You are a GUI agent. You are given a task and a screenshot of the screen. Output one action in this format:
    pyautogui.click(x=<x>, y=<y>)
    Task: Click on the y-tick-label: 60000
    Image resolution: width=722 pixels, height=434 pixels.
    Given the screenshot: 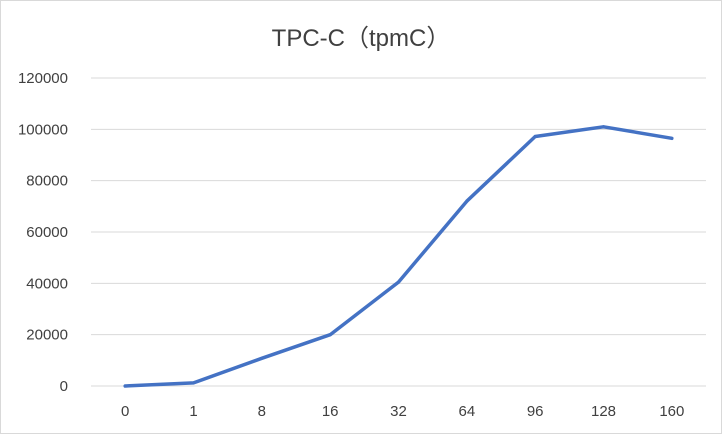 What is the action you would take?
    pyautogui.click(x=47, y=232)
    